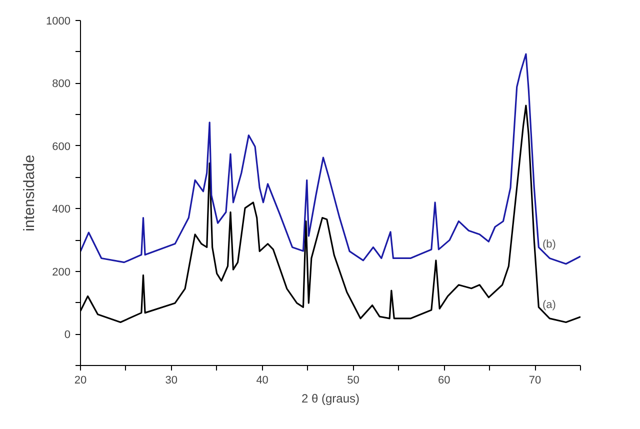 The image size is (640, 429). Describe the element at coordinates (353, 380) in the screenshot. I see `x-tick-label: 50` at that location.